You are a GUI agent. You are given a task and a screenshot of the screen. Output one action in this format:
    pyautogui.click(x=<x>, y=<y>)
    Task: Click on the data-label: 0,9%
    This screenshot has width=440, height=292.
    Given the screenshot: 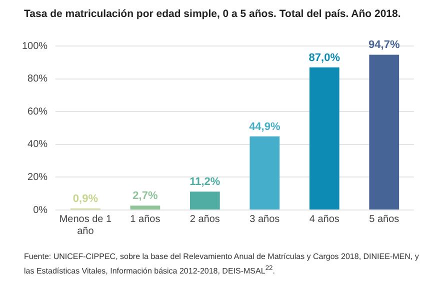 What is the action you would take?
    pyautogui.click(x=85, y=199)
    